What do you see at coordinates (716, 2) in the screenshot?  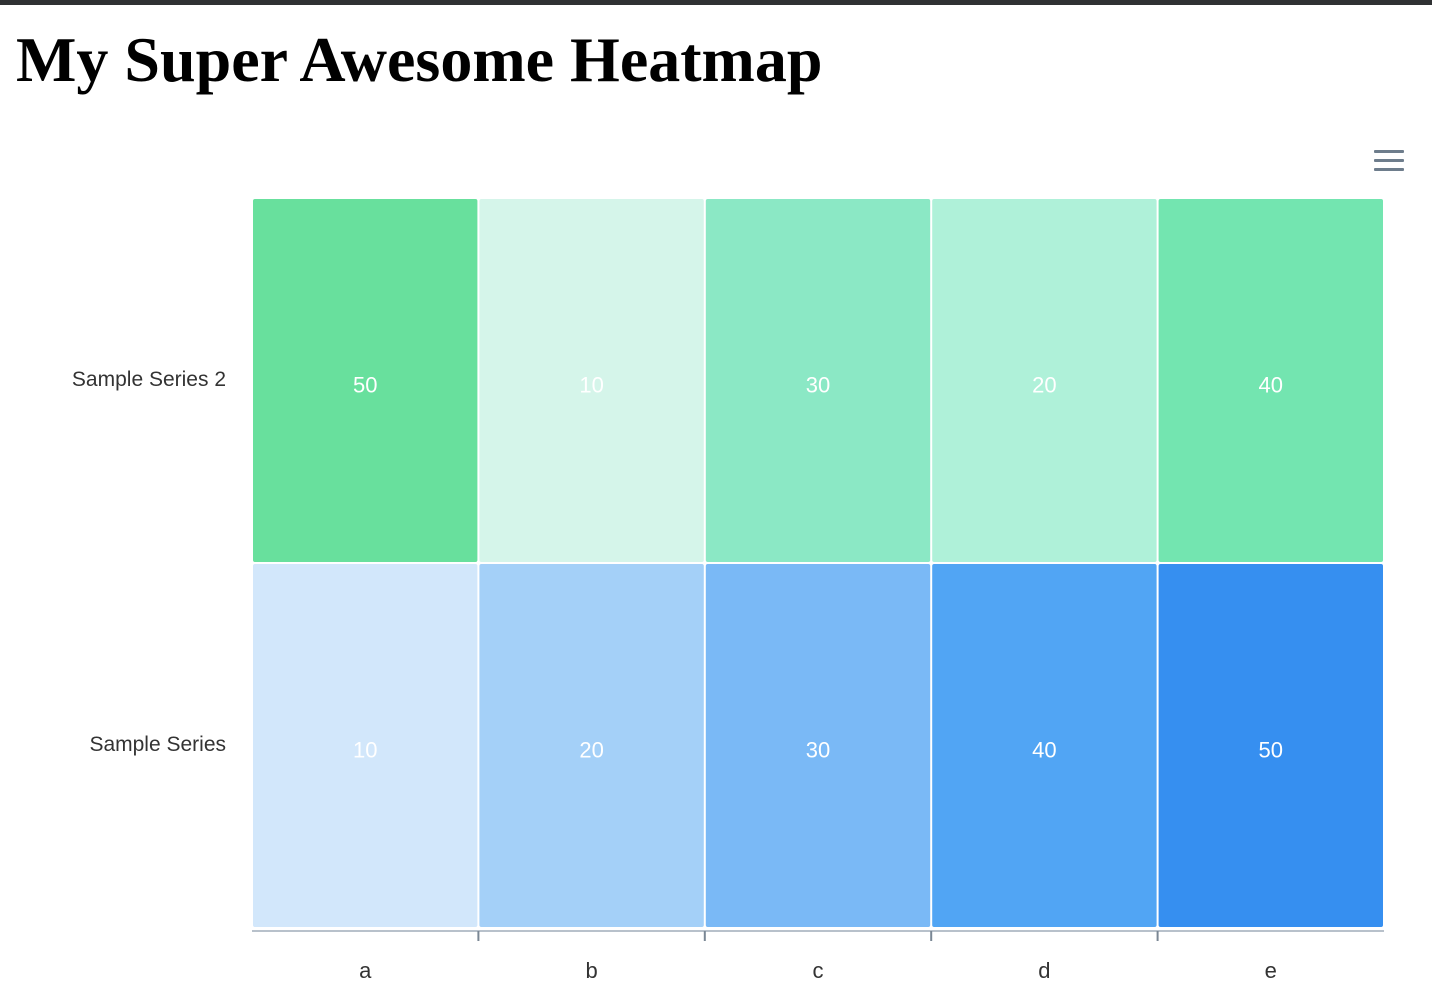 I see `top-border` at bounding box center [716, 2].